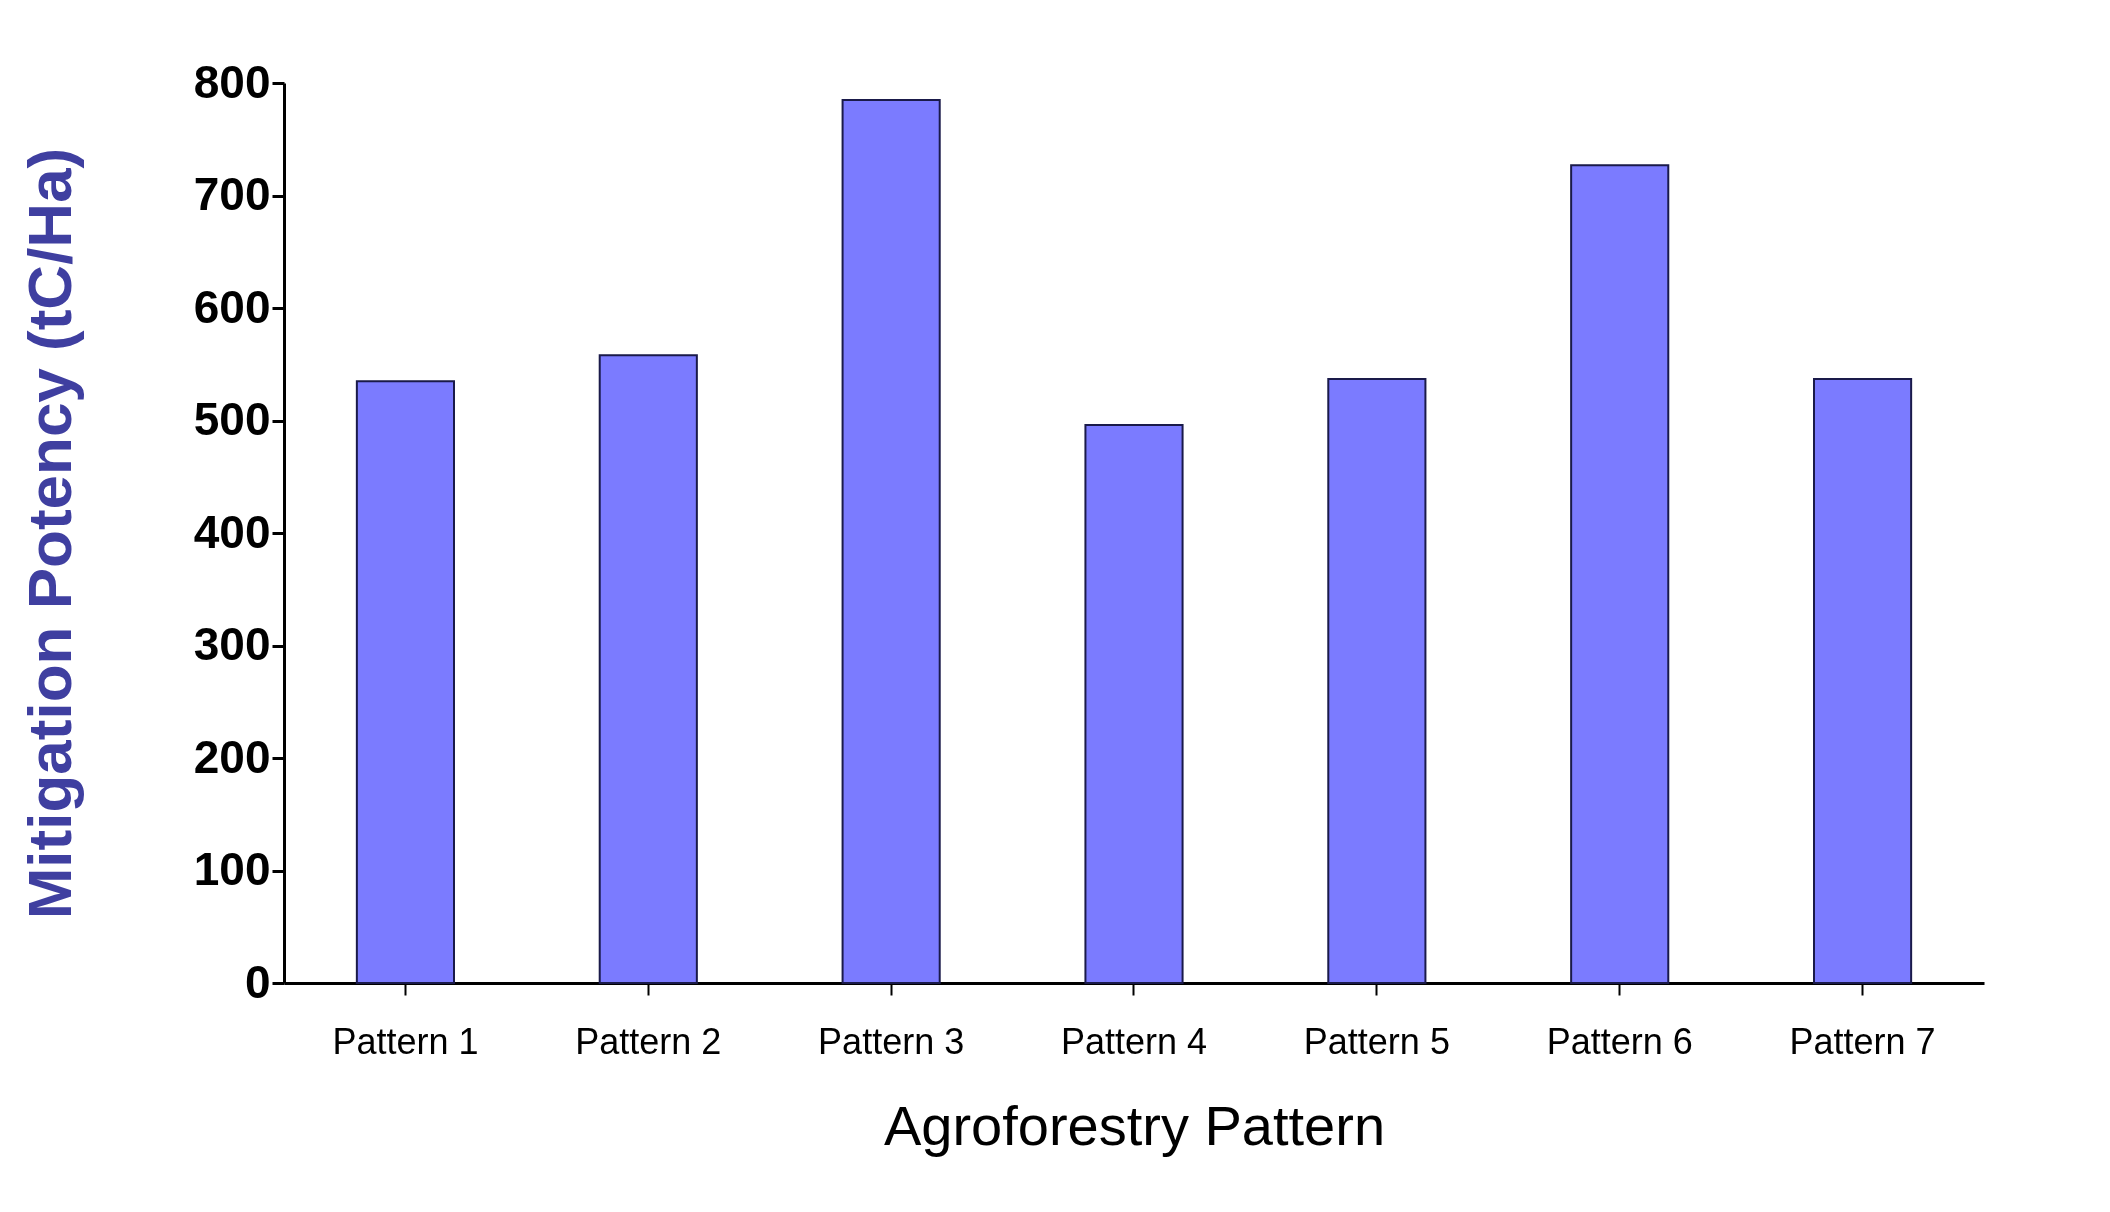  I want to click on y-axis-title: Mitigation Potency (tC/Ha), so click(49, 533).